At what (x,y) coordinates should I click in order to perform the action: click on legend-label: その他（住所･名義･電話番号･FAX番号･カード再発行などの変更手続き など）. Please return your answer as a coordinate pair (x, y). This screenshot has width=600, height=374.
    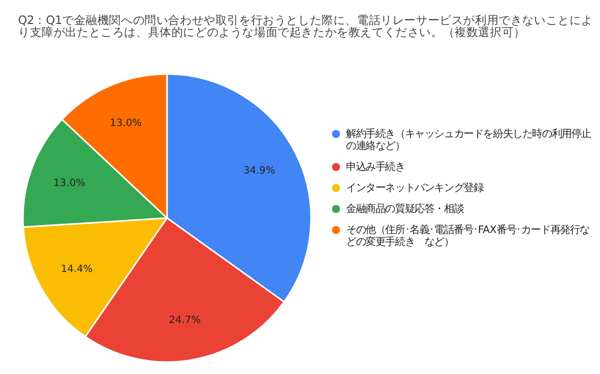
    Looking at the image, I should click on (468, 236).